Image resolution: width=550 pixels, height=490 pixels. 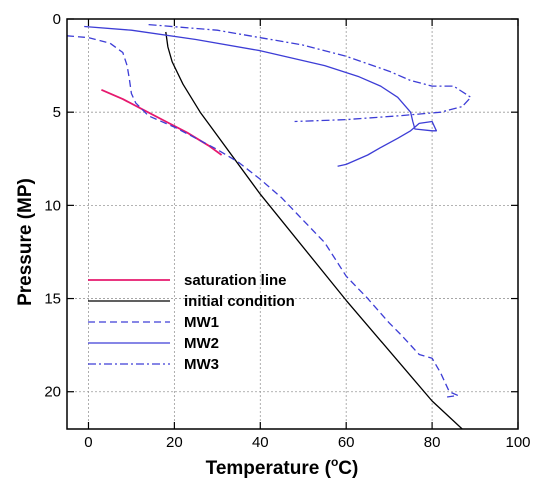 I want to click on x-axis-title-sup: o, so click(x=334, y=462).